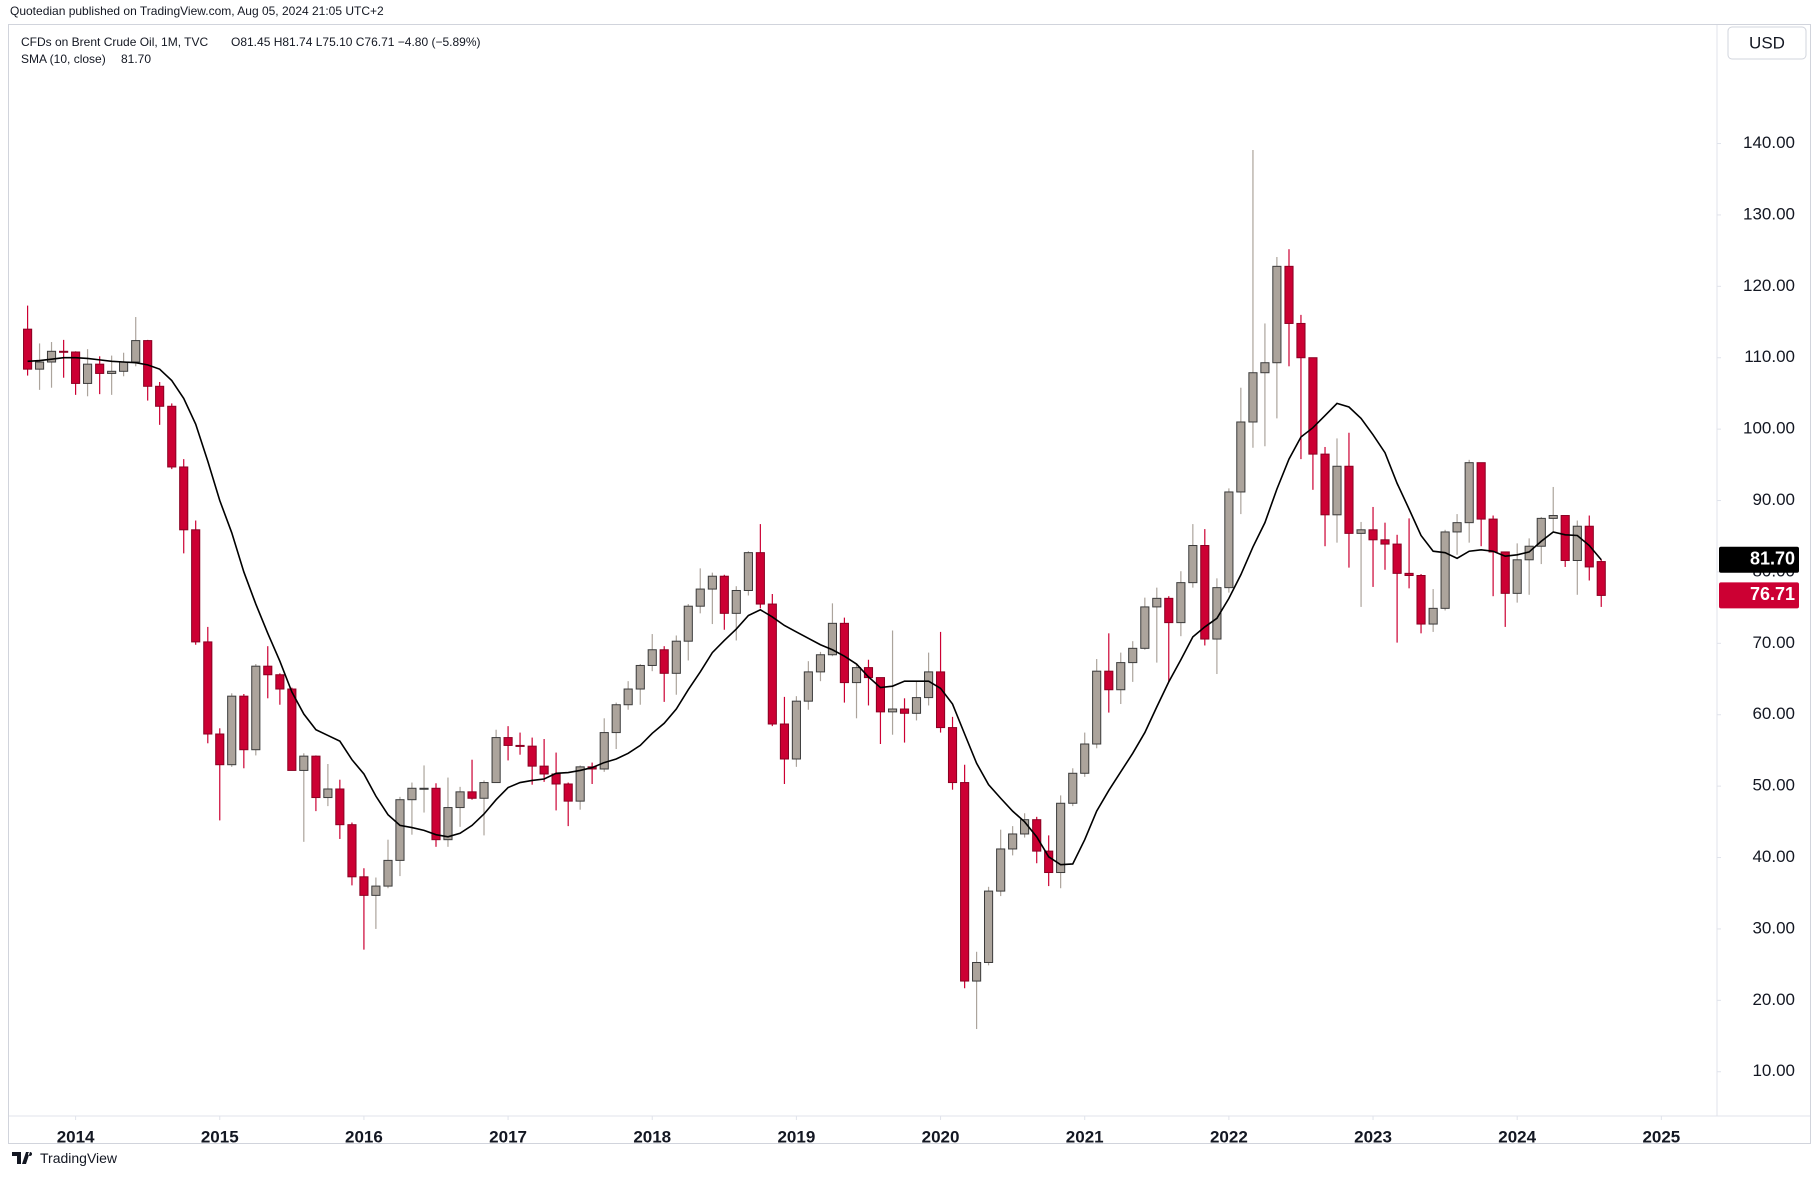 Image resolution: width=1819 pixels, height=1179 pixels. Describe the element at coordinates (1772, 559) in the screenshot. I see `sma-price-label: 81.70` at that location.